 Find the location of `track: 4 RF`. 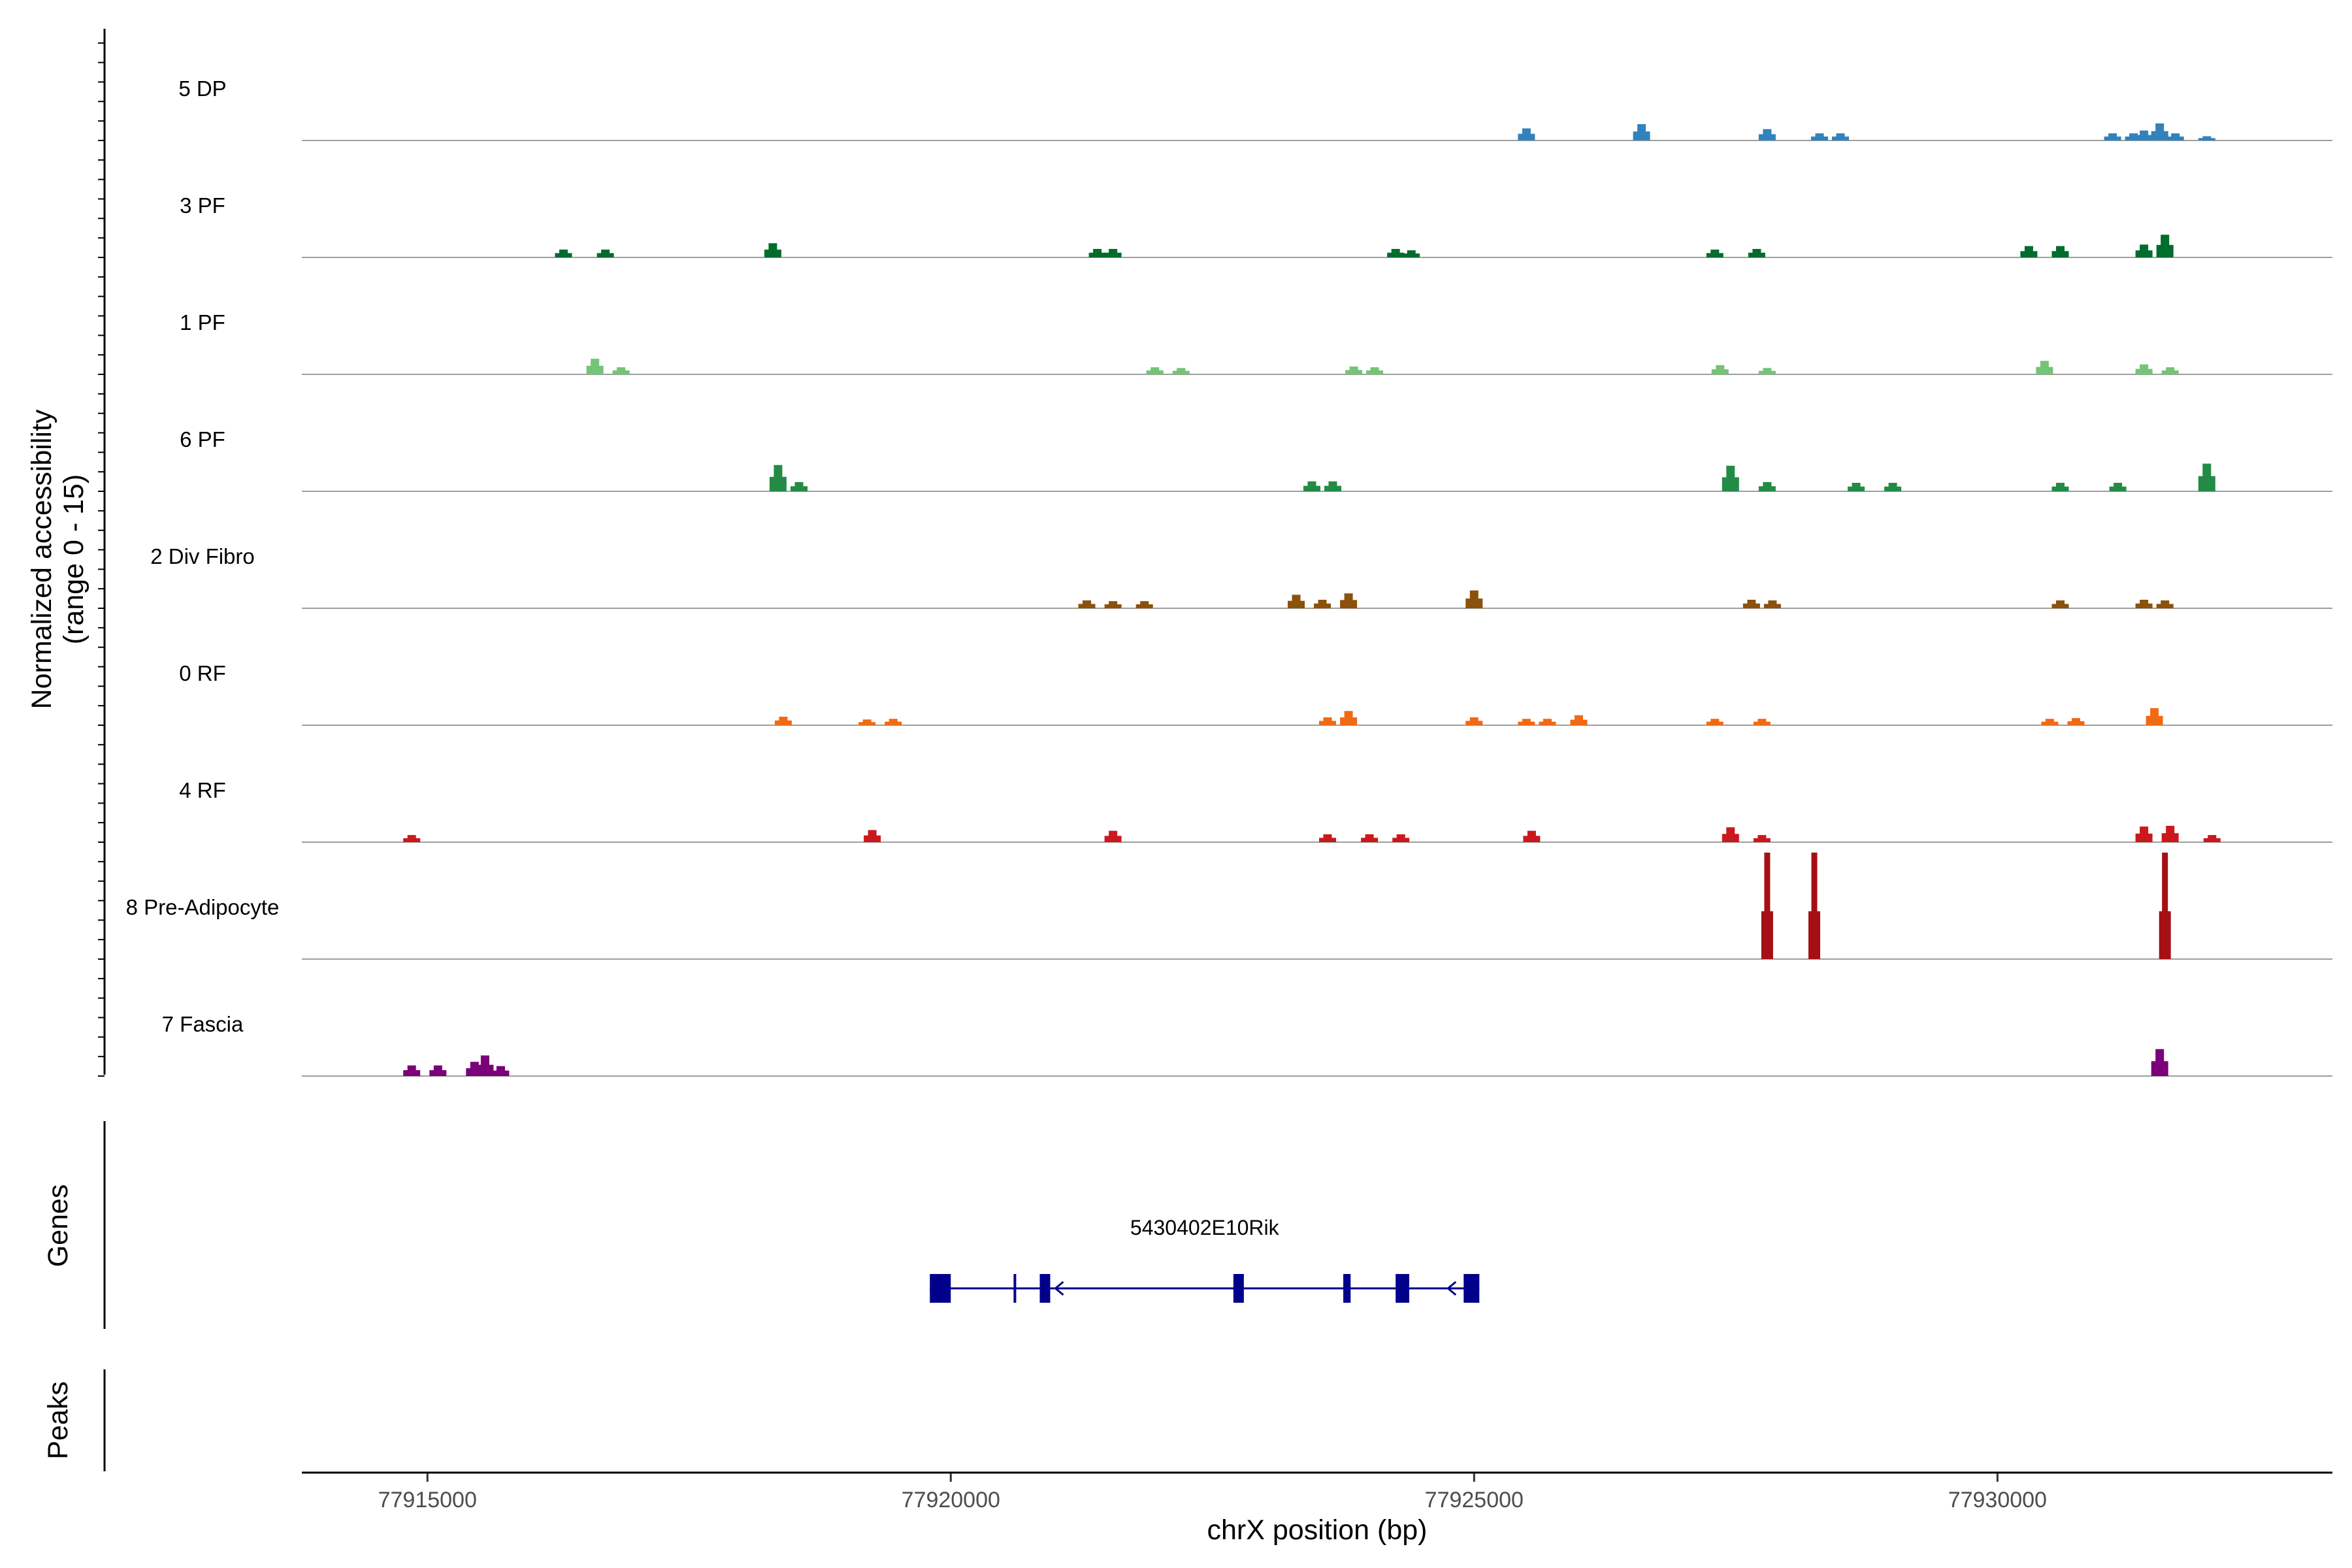

track: 4 RF is located at coordinates (1255, 810).